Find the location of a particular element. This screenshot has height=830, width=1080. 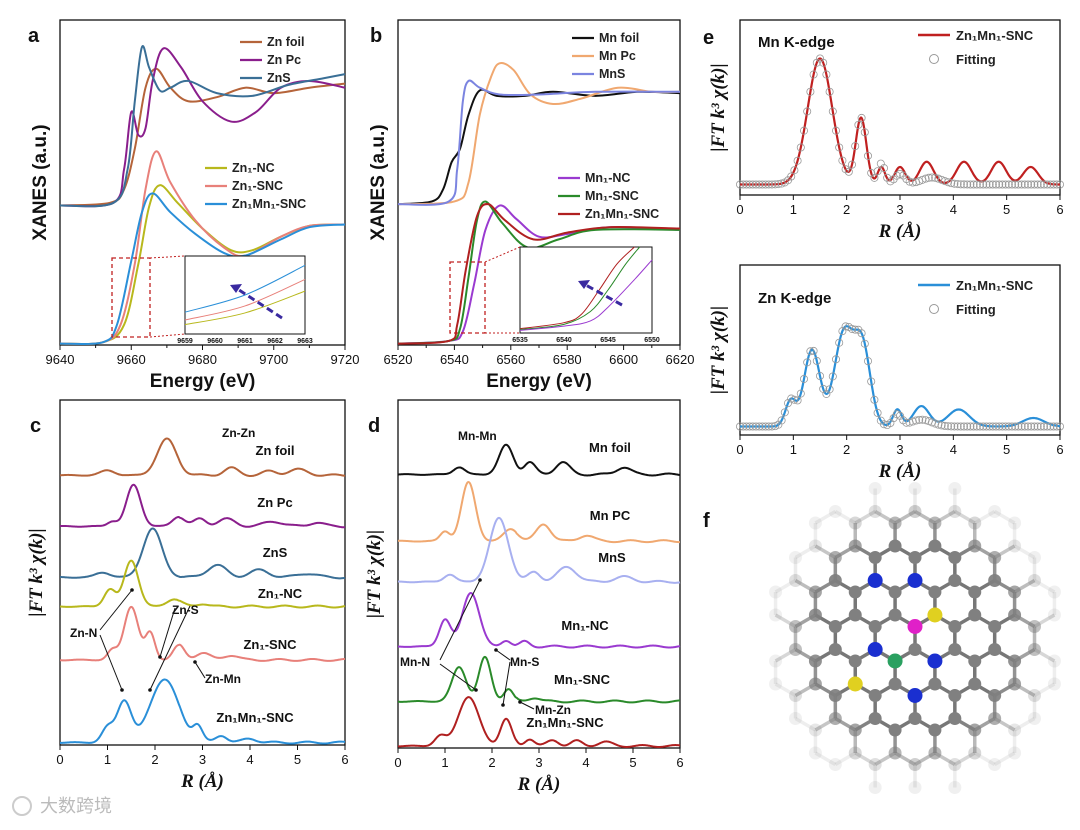

x-tick-label: 9720 is located at coordinates (345, 359).